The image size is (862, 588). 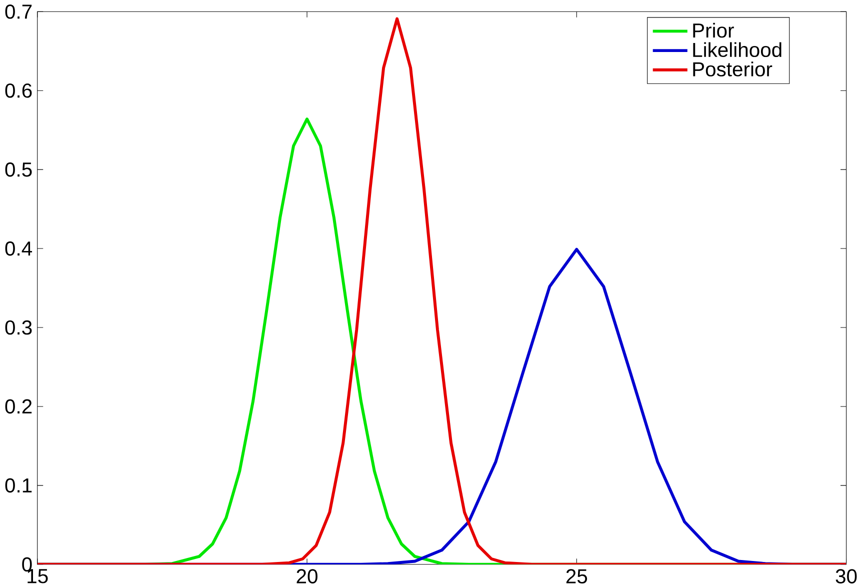 What do you see at coordinates (713, 30) in the screenshot?
I see `legend-label: Prior` at bounding box center [713, 30].